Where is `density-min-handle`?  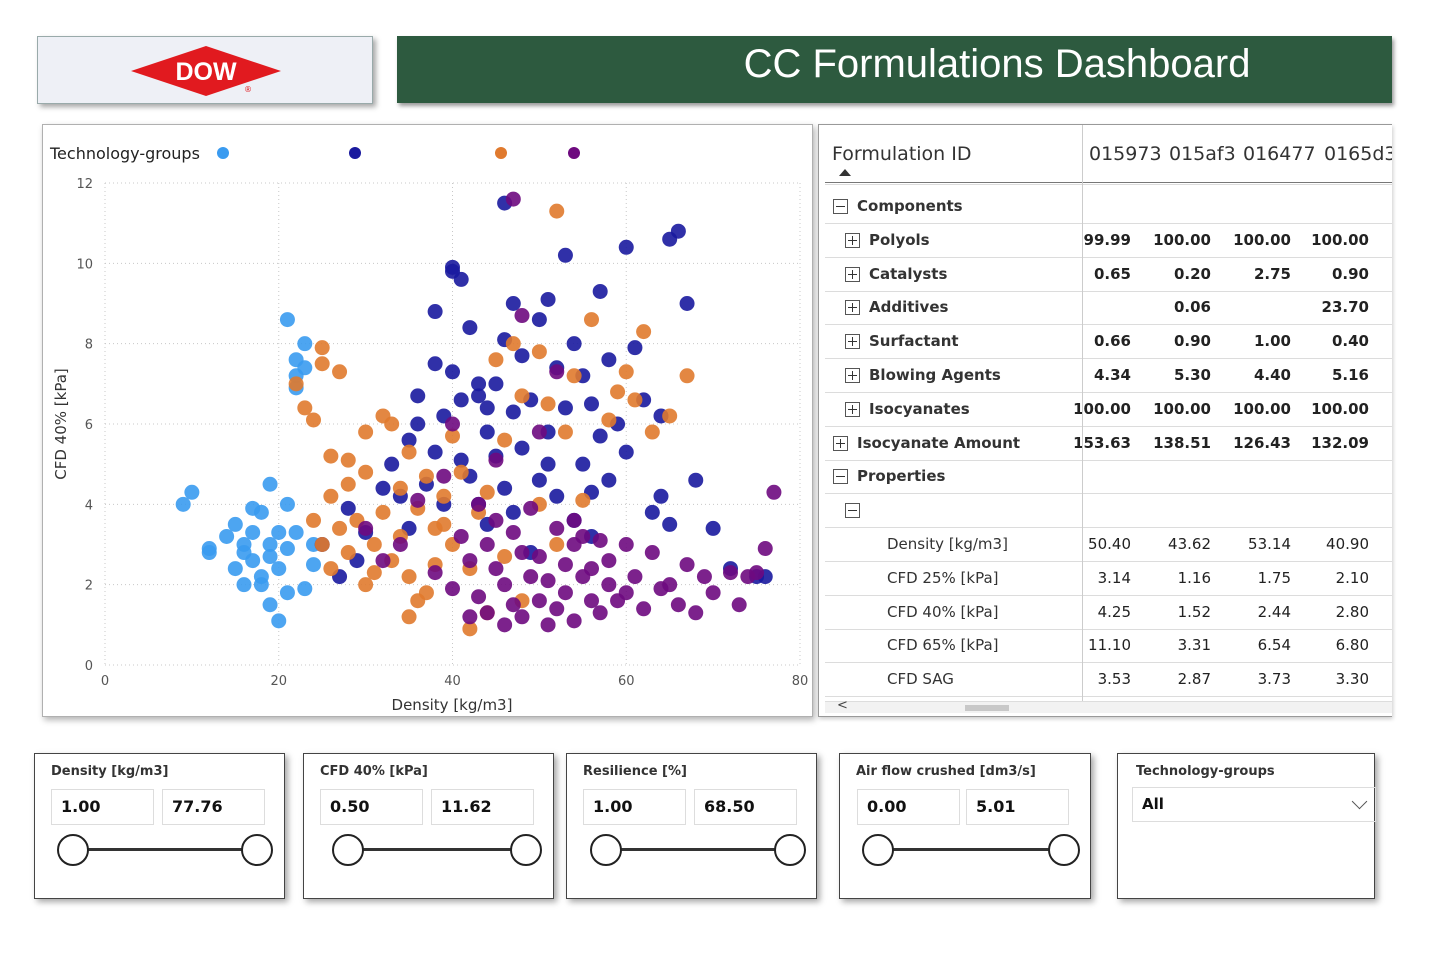 density-min-handle is located at coordinates (73, 850).